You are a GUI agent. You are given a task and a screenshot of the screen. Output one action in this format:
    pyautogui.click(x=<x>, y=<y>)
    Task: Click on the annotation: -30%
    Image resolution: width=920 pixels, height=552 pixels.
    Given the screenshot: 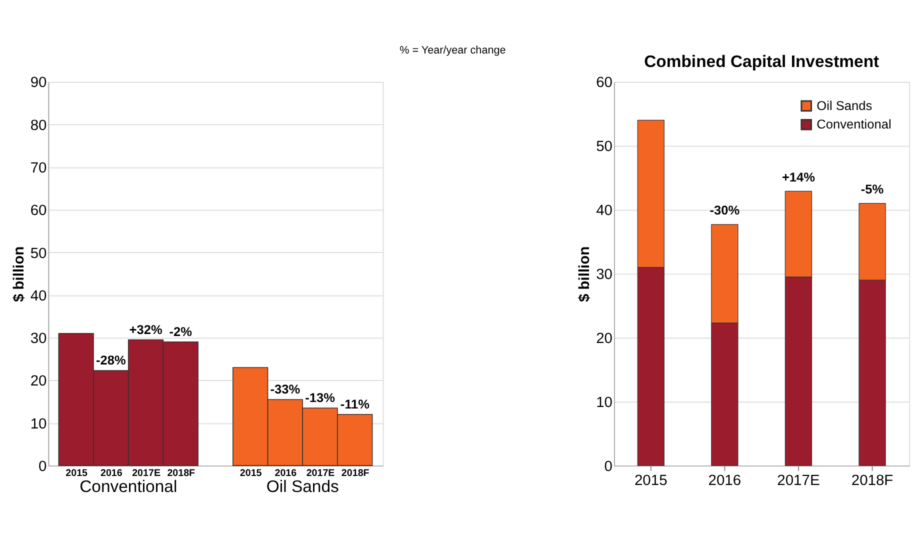 What is the action you would take?
    pyautogui.click(x=725, y=210)
    